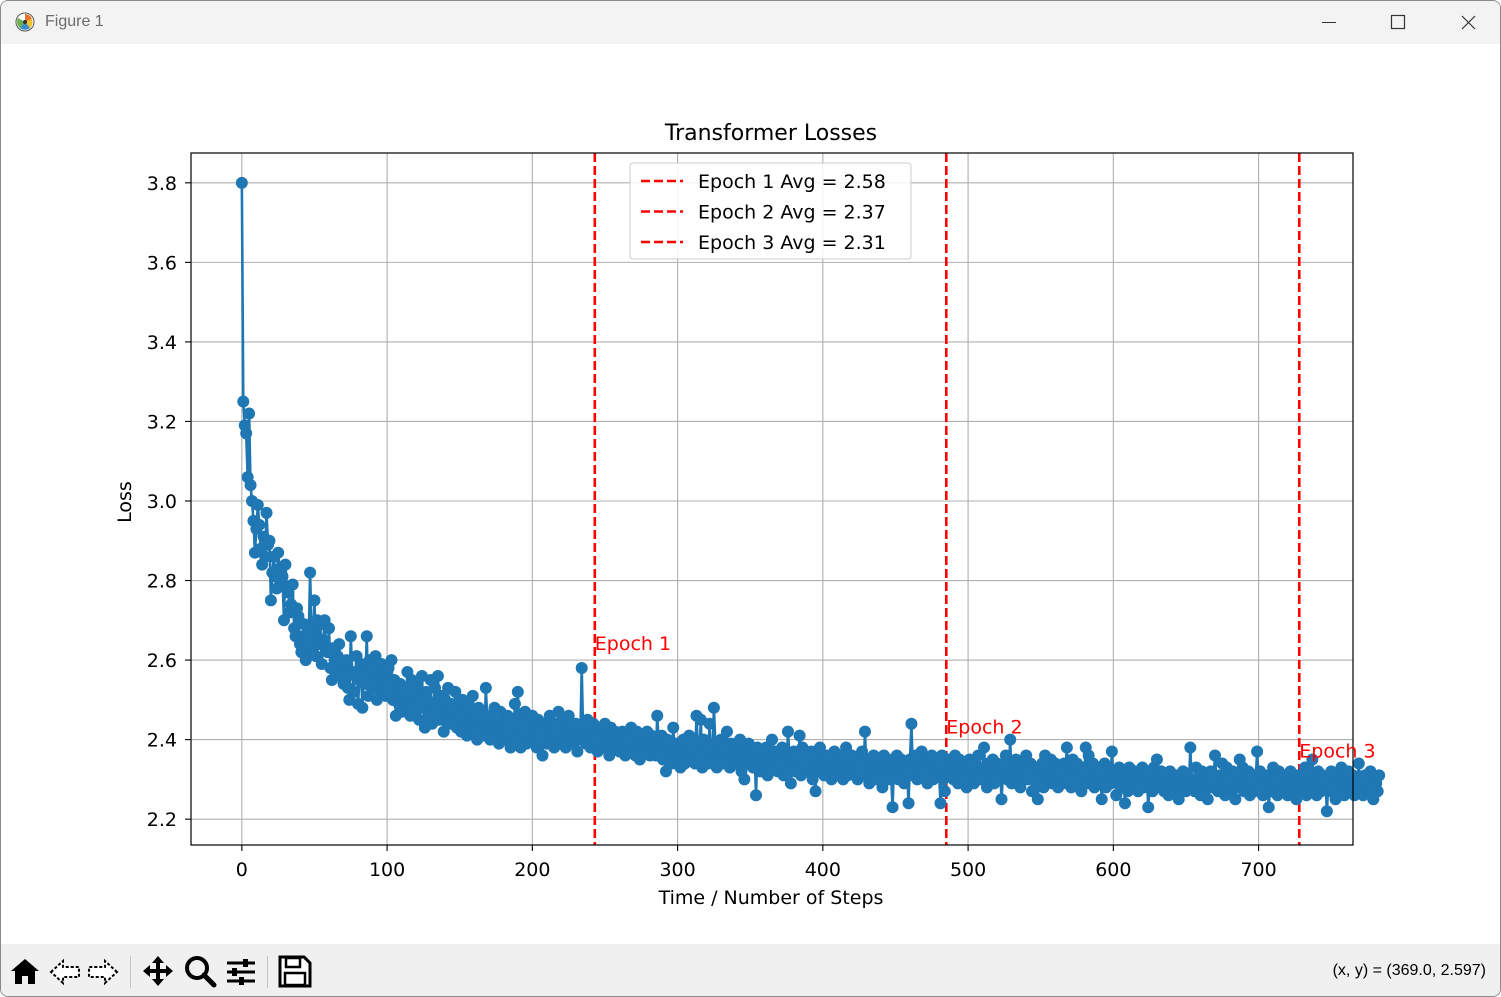  I want to click on y-axis-label: Loss, so click(125, 502).